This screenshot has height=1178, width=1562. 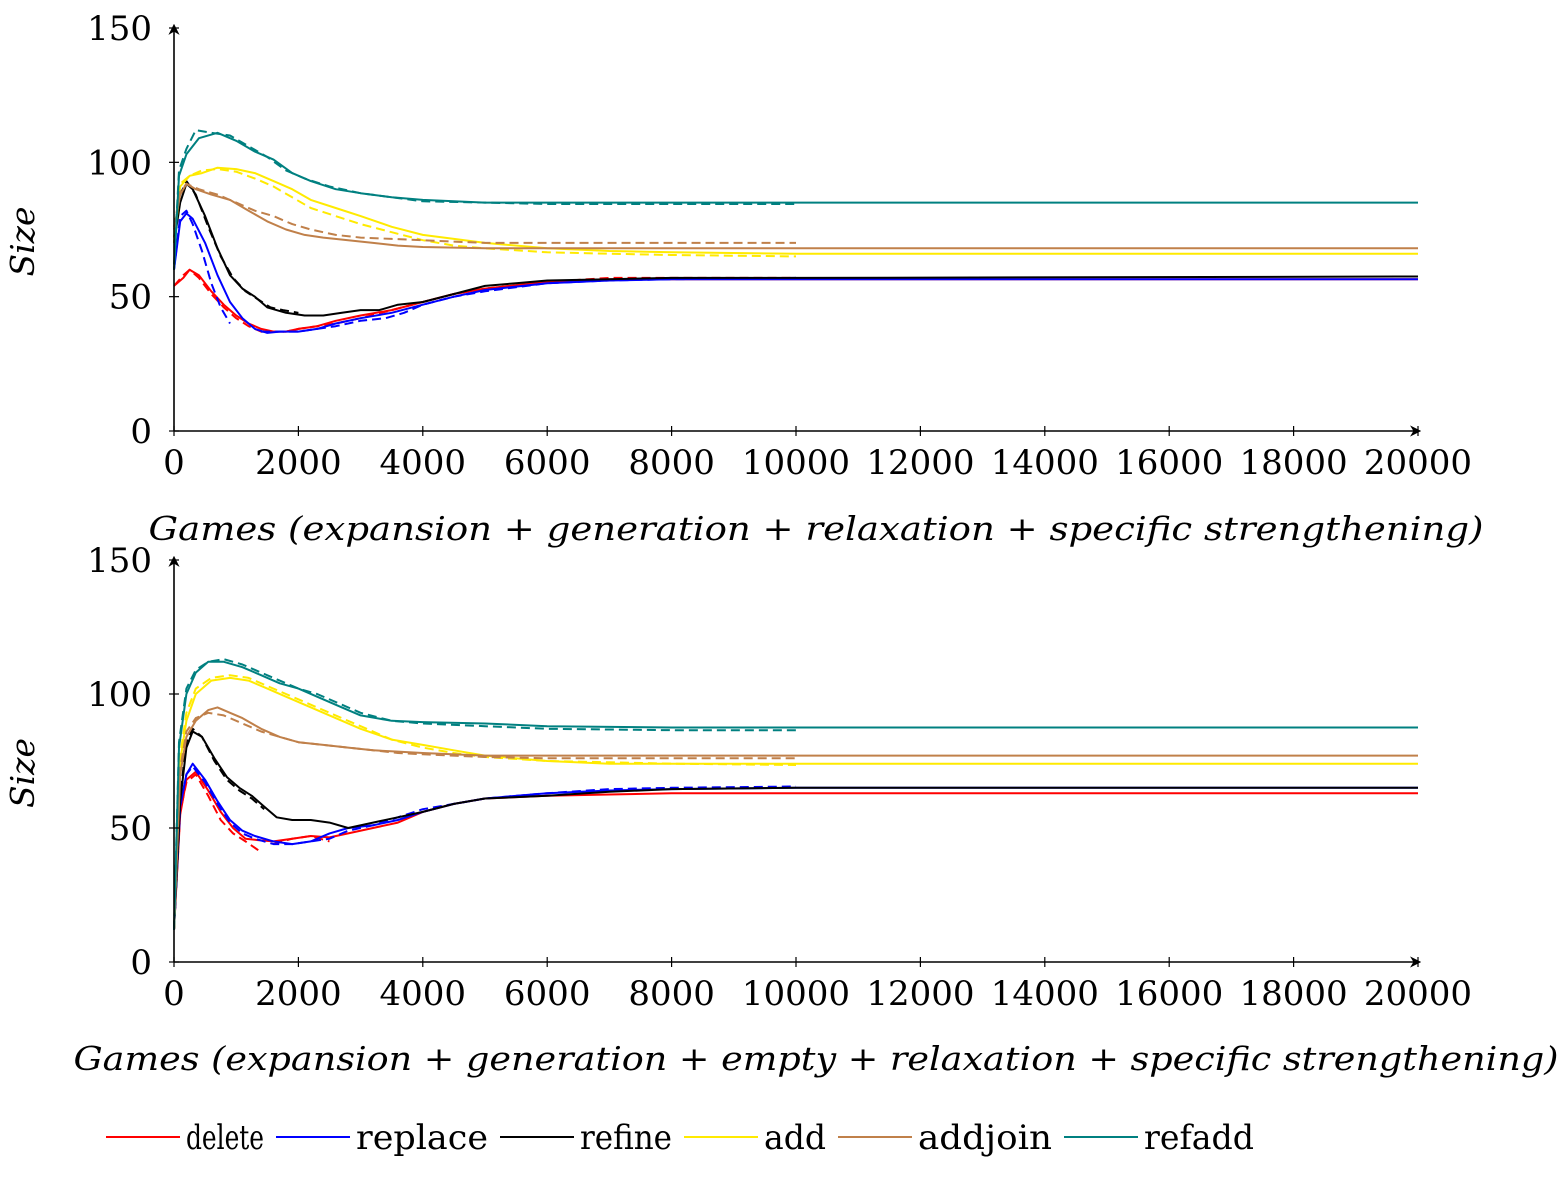 I want to click on series-line-addjoin, so click(x=795, y=216).